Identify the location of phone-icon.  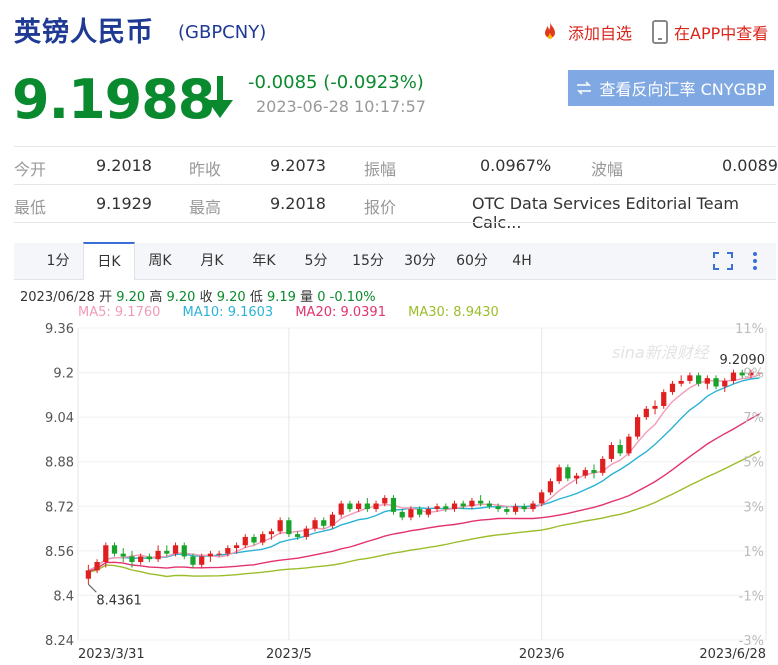
(660, 32).